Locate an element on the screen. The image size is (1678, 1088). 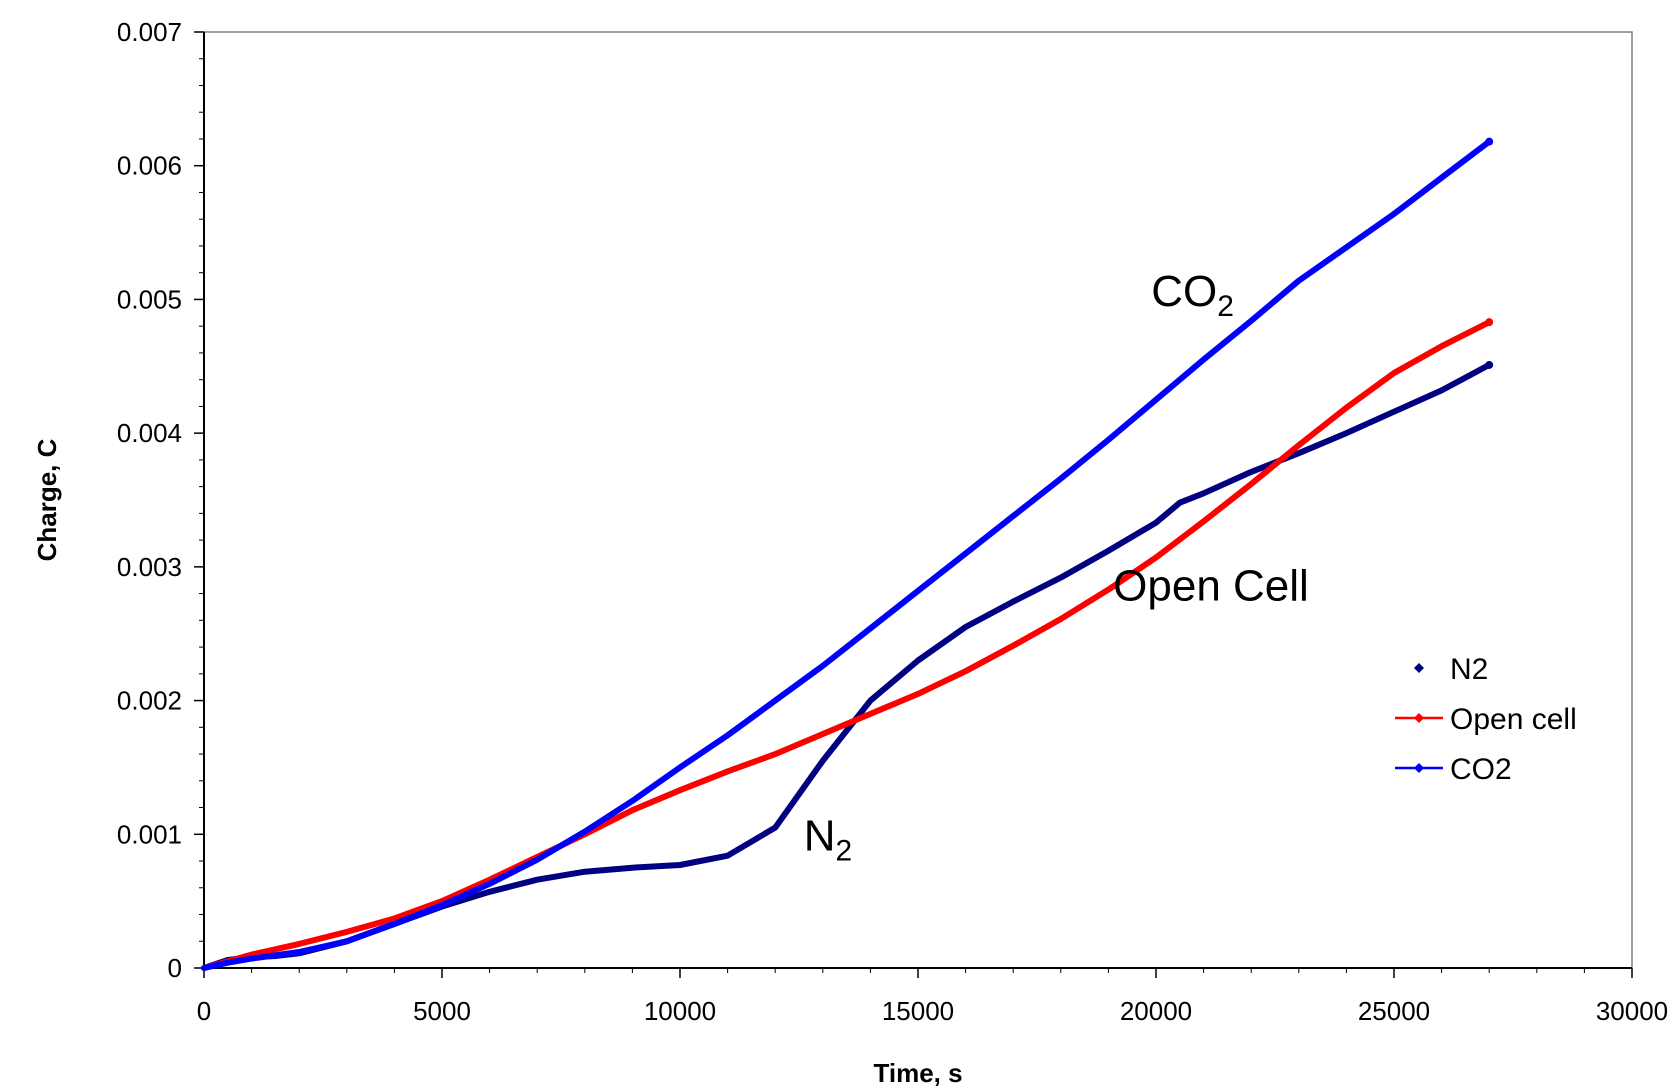
y-tick-label: 0.006 is located at coordinates (149, 166).